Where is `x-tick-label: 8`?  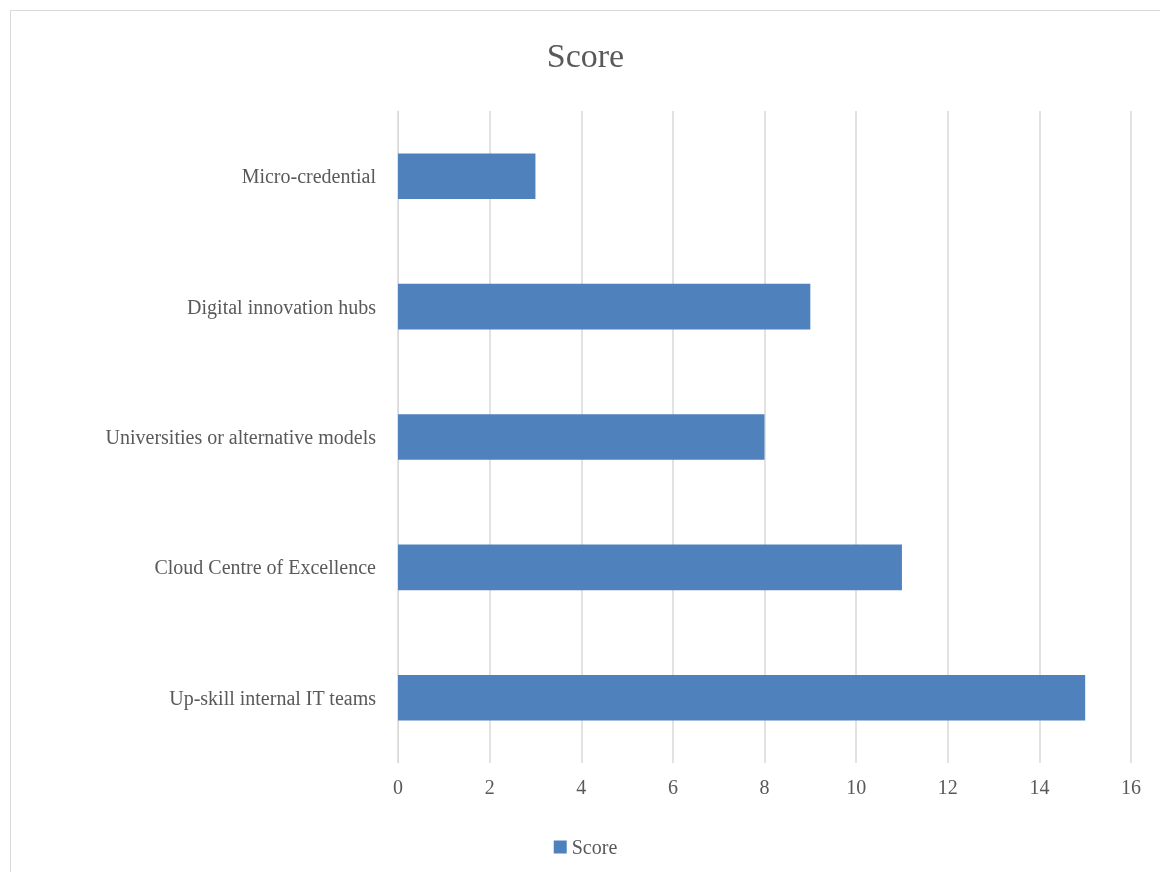
x-tick-label: 8 is located at coordinates (764, 787).